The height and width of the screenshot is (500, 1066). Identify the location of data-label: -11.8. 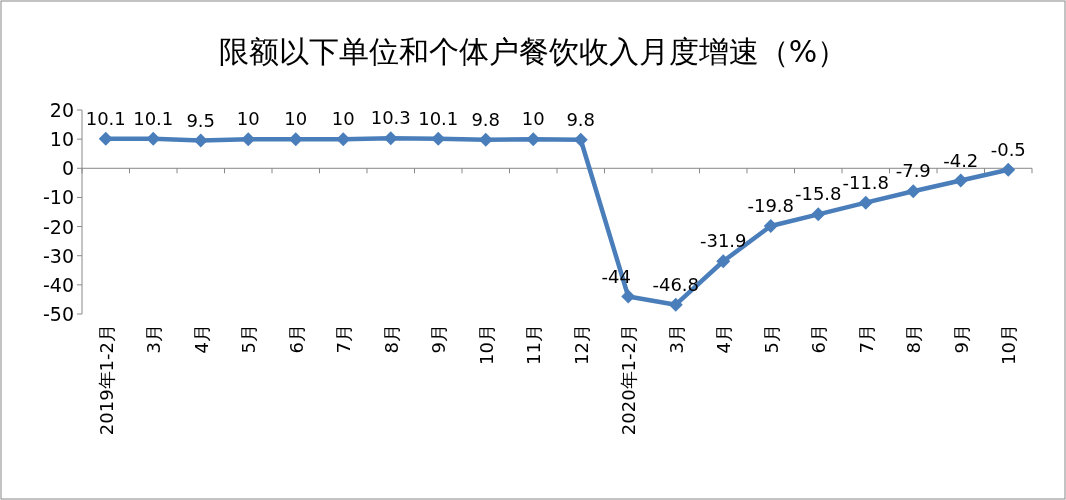
(866, 182).